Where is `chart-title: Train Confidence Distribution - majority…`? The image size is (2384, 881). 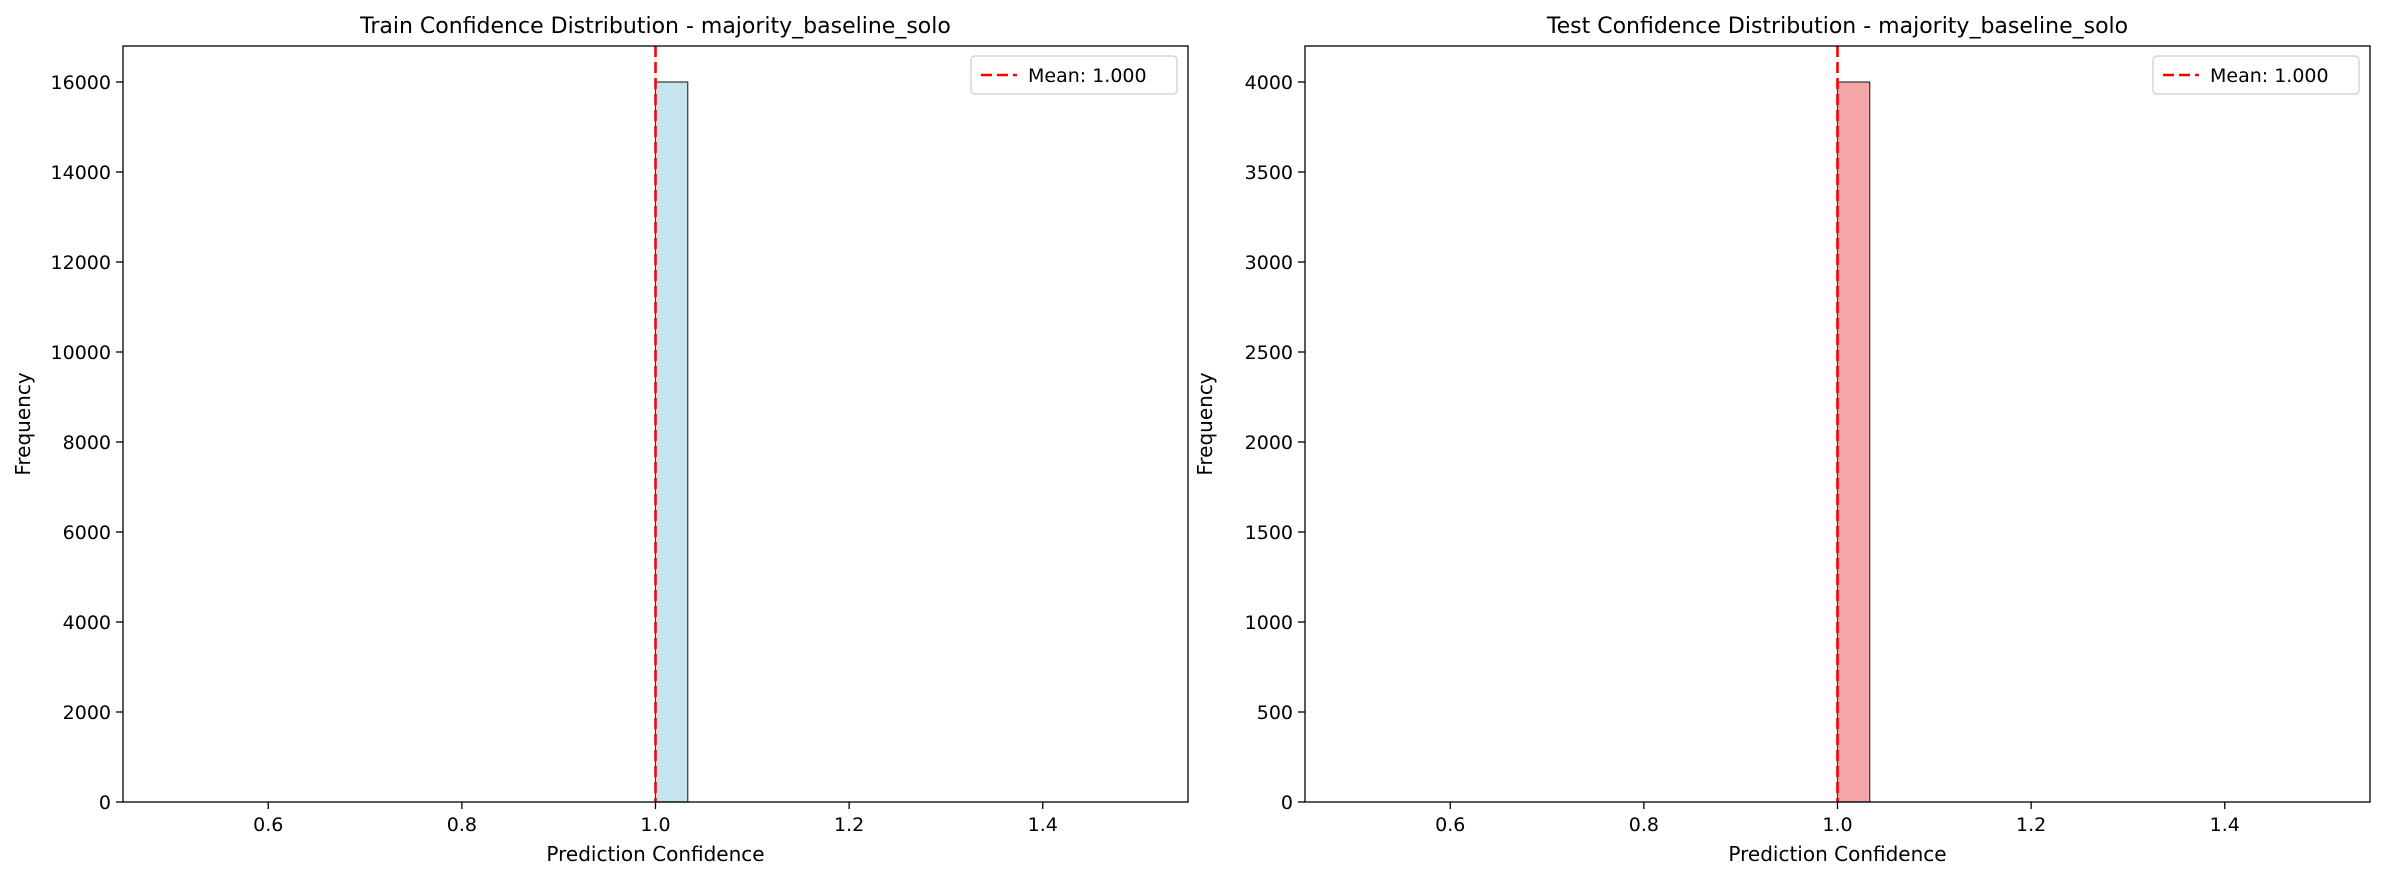 chart-title: Train Confidence Distribution - majority… is located at coordinates (655, 26).